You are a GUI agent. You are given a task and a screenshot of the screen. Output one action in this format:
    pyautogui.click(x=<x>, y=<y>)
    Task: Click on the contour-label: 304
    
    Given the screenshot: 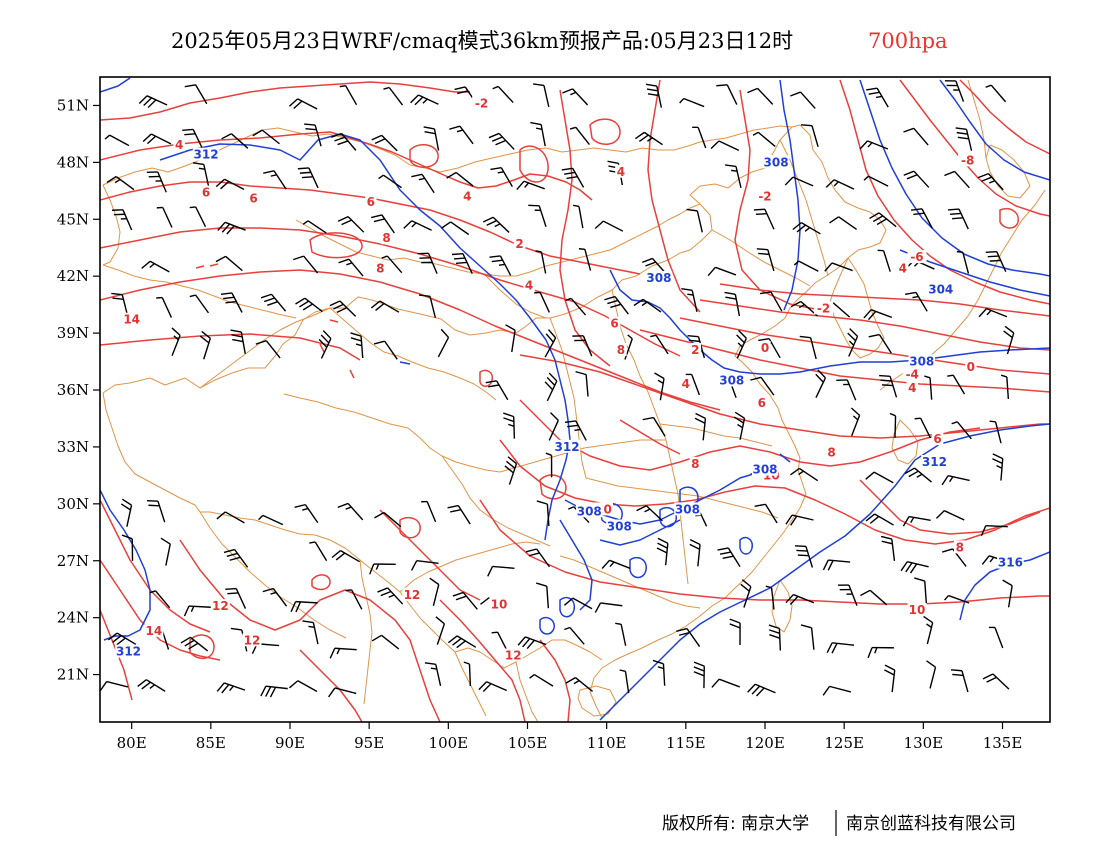 What is the action you would take?
    pyautogui.click(x=940, y=289)
    